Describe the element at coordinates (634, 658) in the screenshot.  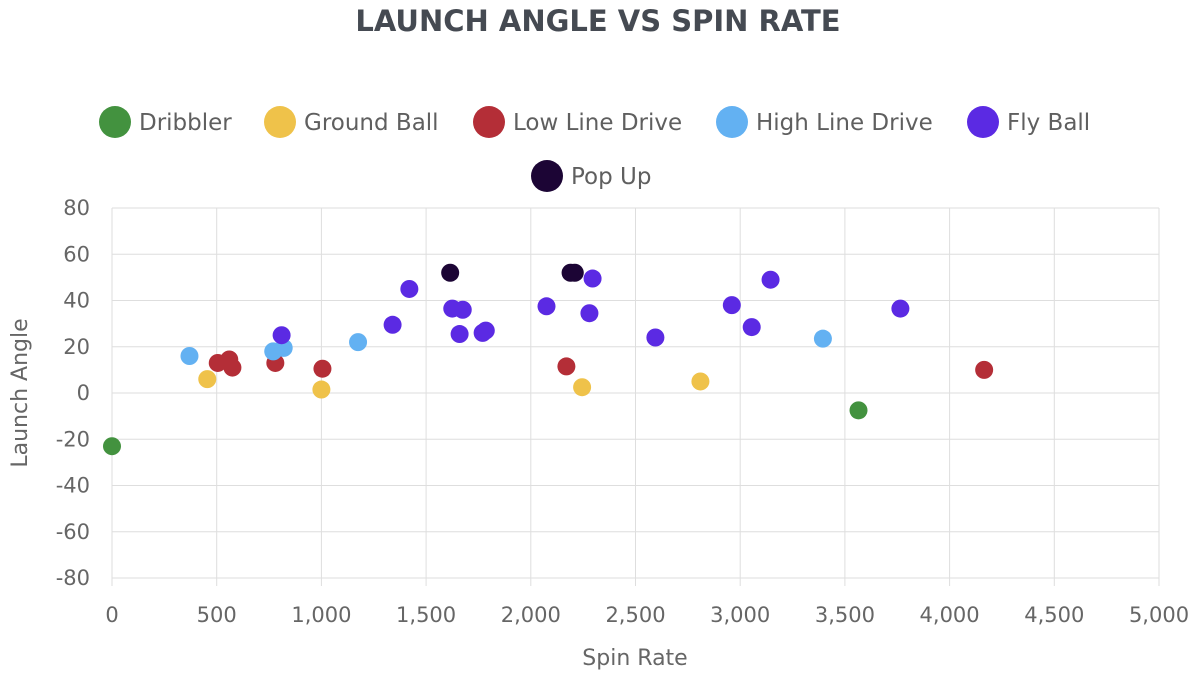
I see `x-axis-title: Spin Rate` at that location.